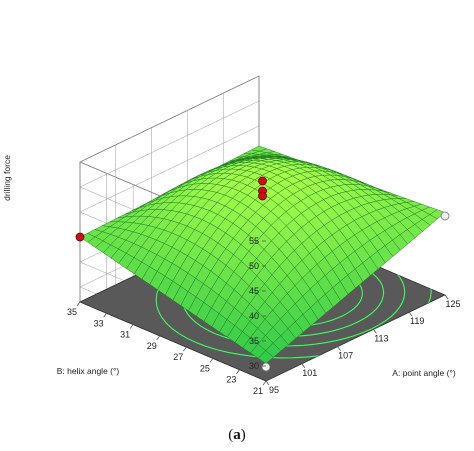 The height and width of the screenshot is (451, 474). I want to click on z-tick-label: 30, so click(254, 366).